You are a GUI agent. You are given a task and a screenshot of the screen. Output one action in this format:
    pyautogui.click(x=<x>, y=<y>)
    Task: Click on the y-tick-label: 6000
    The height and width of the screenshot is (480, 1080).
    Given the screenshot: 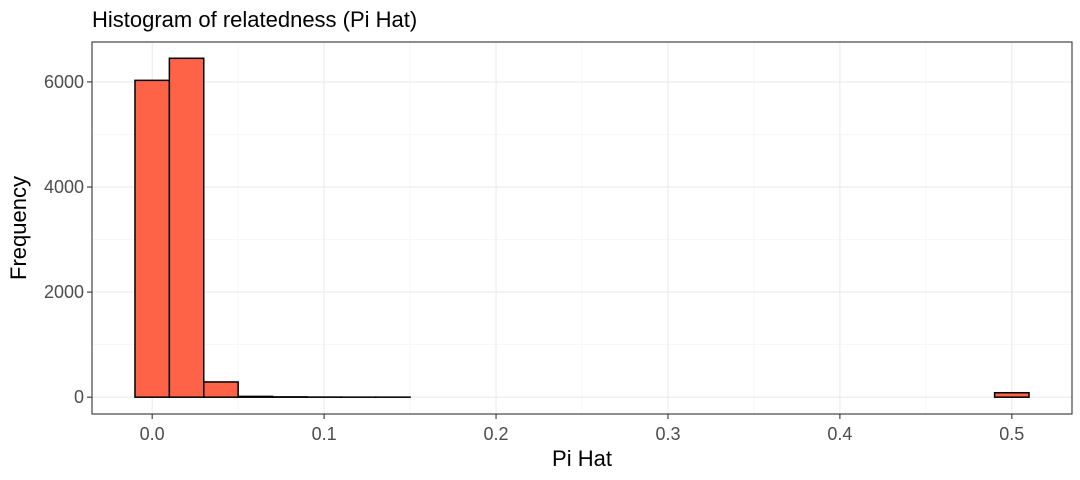 What is the action you would take?
    pyautogui.click(x=64, y=82)
    